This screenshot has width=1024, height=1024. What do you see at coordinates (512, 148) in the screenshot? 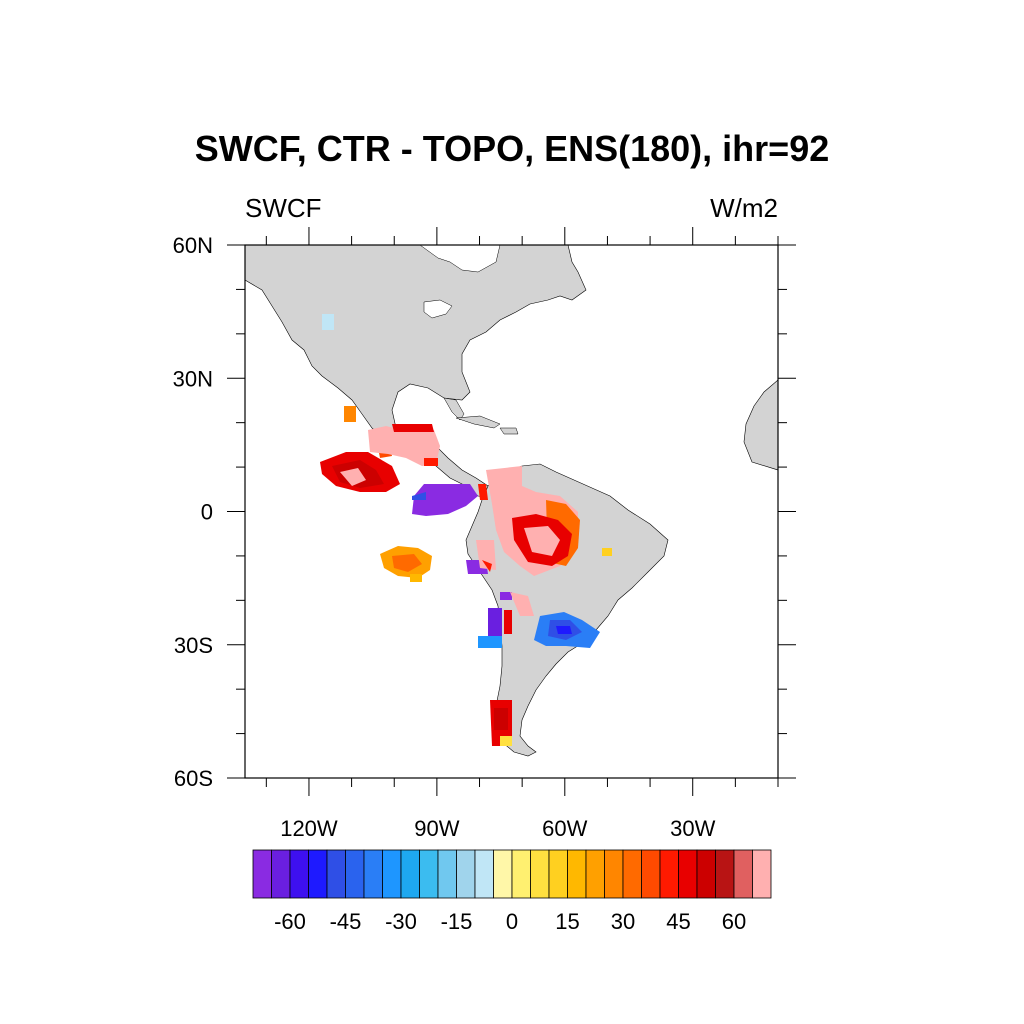
I see `map-title: SWCF, CTR - TOPO, ENS(180), ihr=92` at bounding box center [512, 148].